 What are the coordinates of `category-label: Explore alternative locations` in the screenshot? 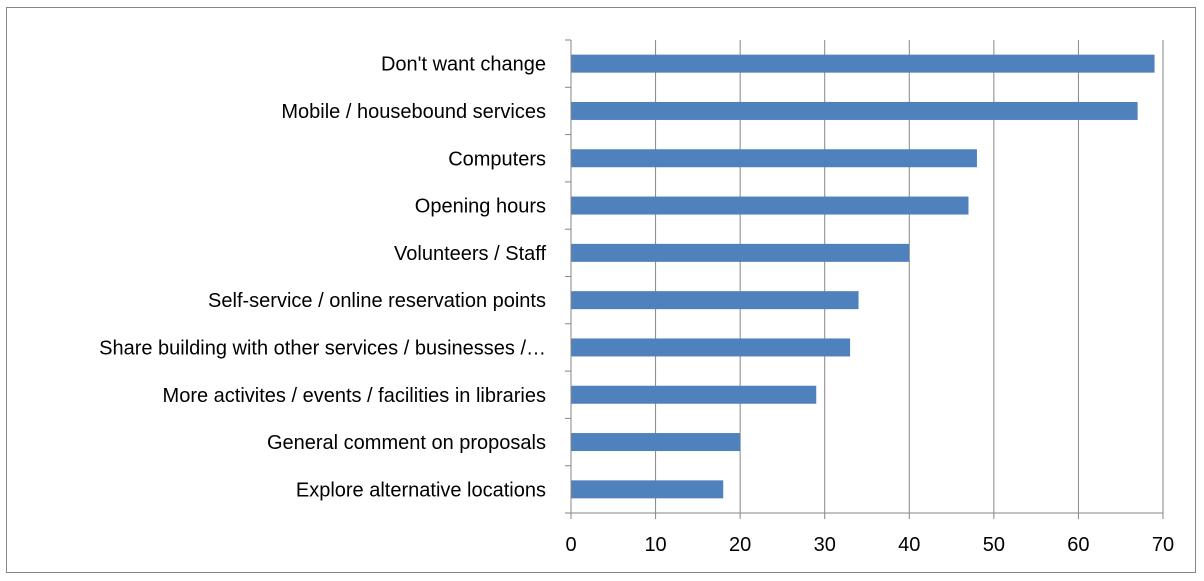 It's located at (421, 490).